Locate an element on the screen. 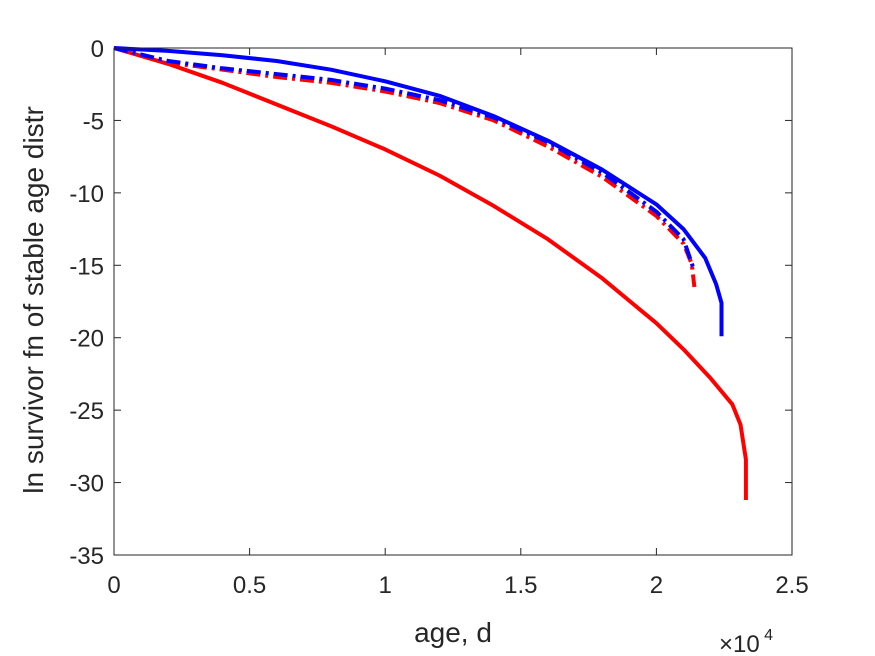 This screenshot has width=875, height=656. x-tick-label: 1.5 is located at coordinates (520, 585).